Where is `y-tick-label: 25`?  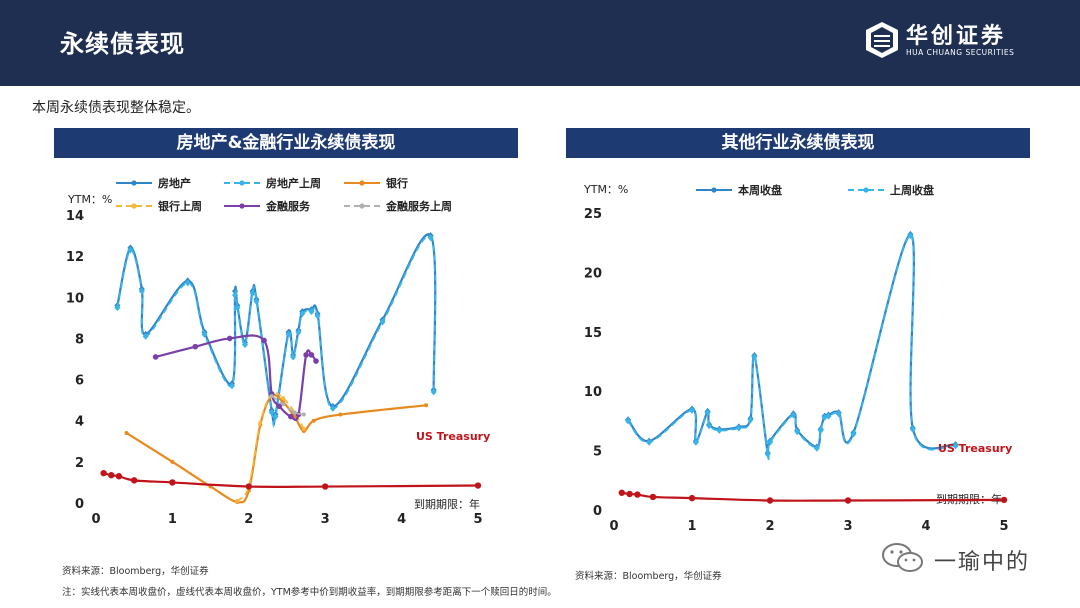 y-tick-label: 25 is located at coordinates (593, 214).